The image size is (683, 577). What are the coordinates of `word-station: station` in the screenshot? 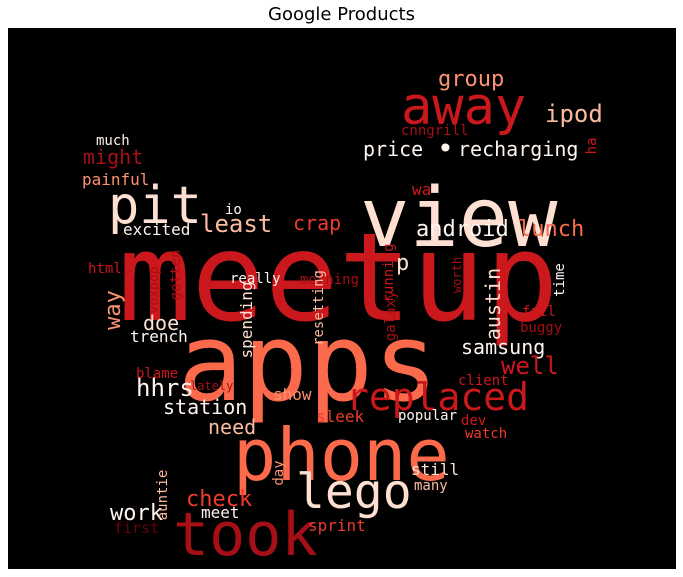 It's located at (205, 407).